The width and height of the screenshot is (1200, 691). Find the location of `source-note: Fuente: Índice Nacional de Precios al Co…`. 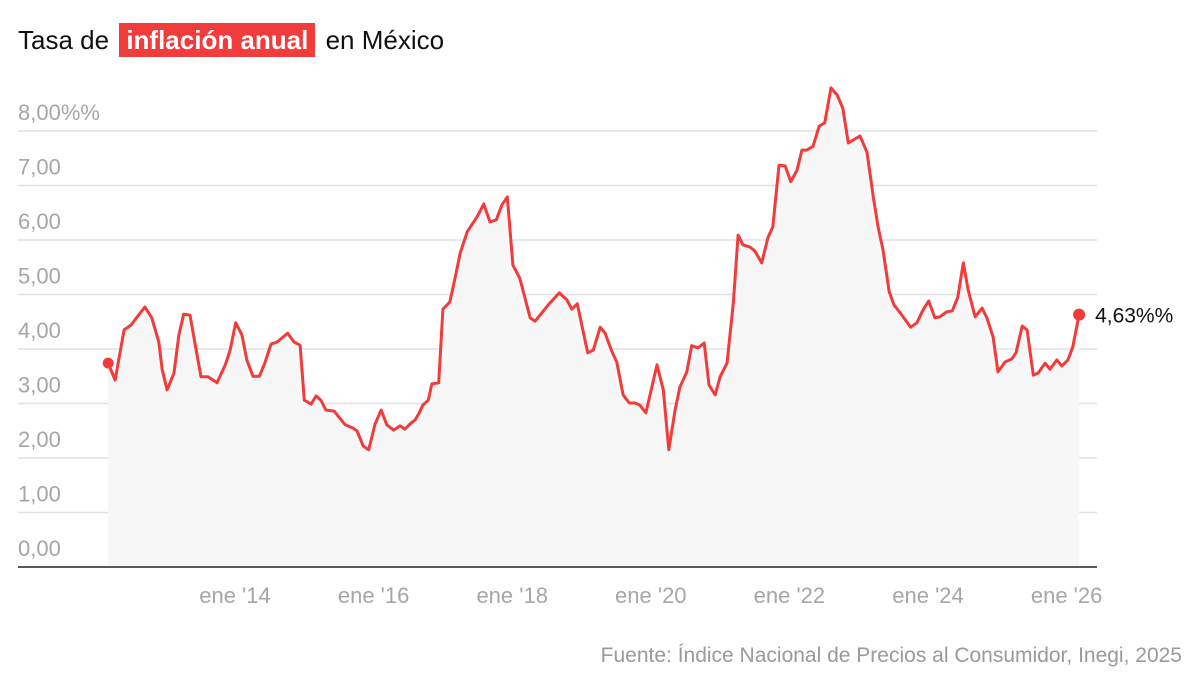

source-note: Fuente: Índice Nacional de Precios al Co… is located at coordinates (891, 655).